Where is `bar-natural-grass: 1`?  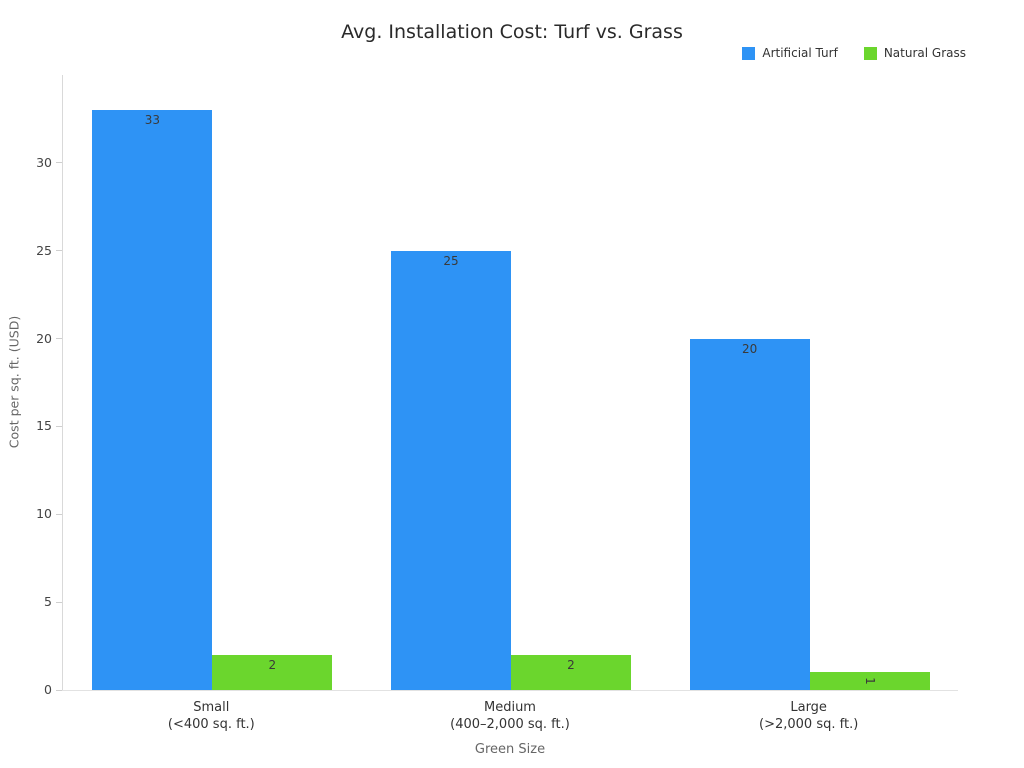 bar-natural-grass: 1 is located at coordinates (869, 681).